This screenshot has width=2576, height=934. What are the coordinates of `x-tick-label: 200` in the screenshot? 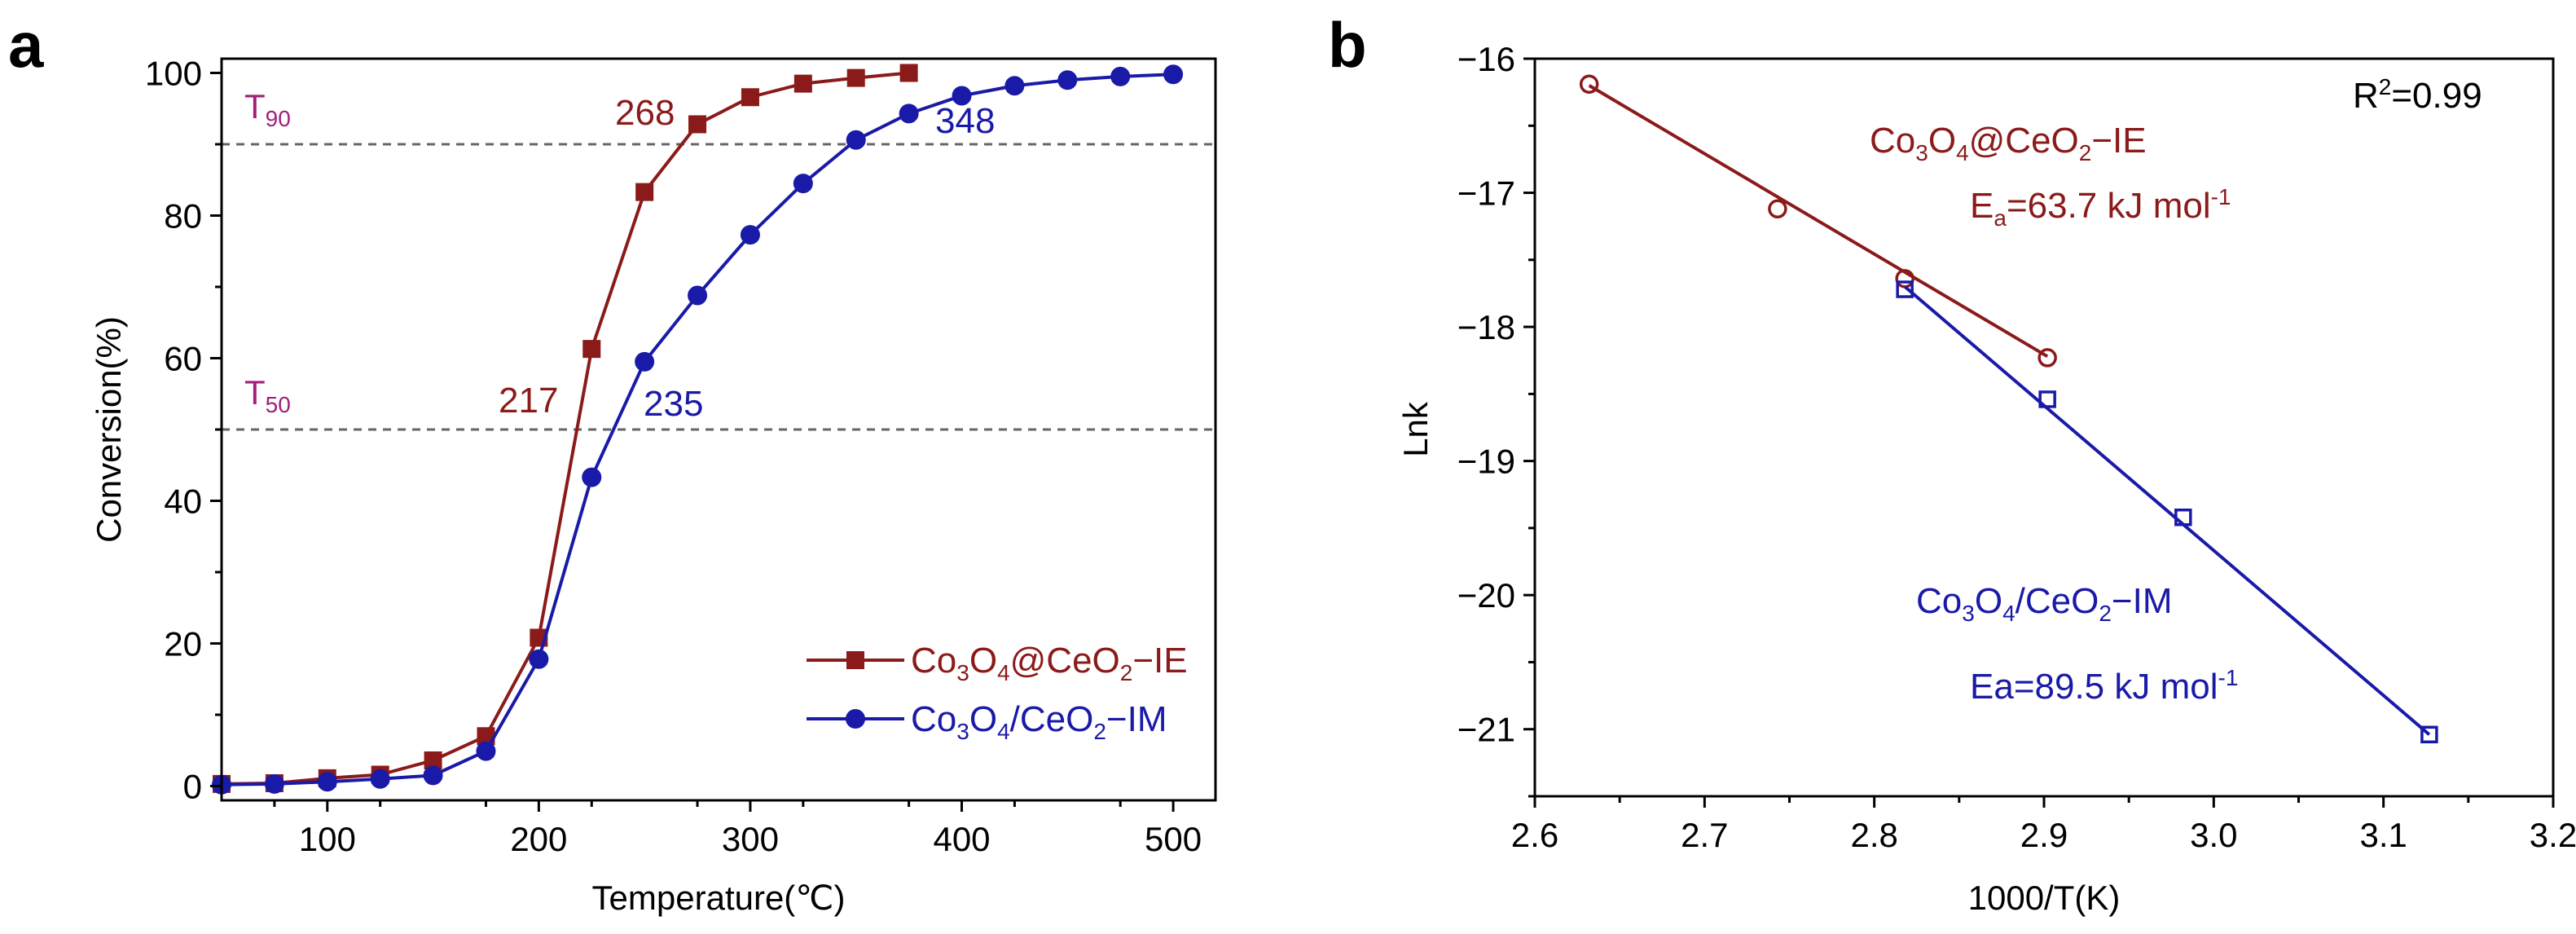 It's located at (538, 839).